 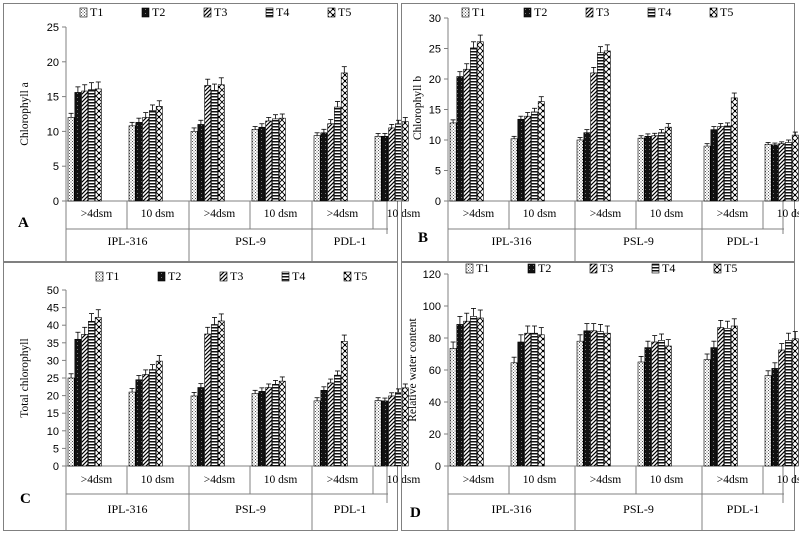 What do you see at coordinates (53, 344) in the screenshot?
I see `y-tick-label: 35` at bounding box center [53, 344].